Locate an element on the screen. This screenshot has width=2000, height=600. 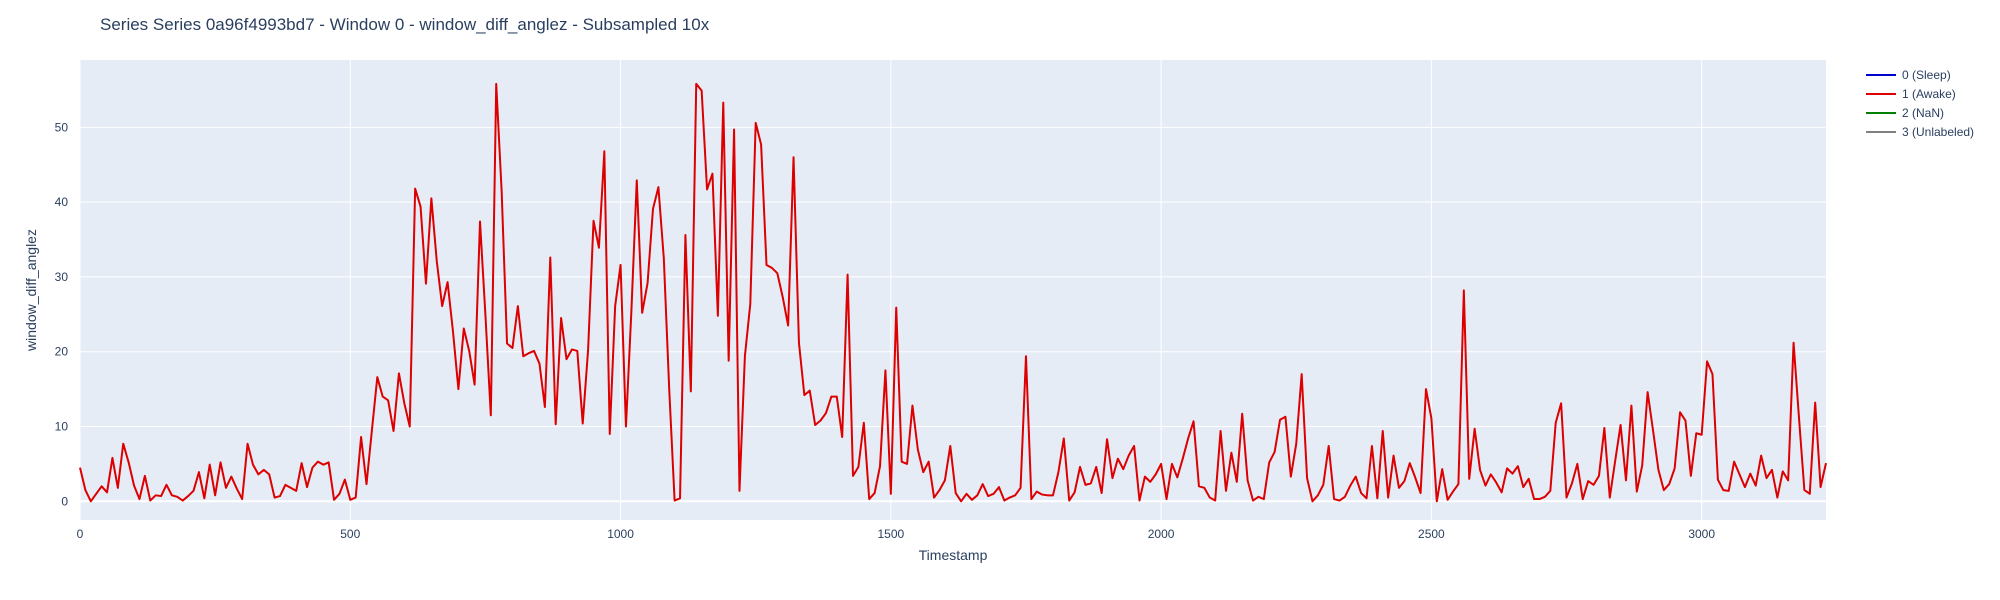
legend: 0 (Sleep) 1 (Awake) 2 (NaN) 3 (Unlabeled) is located at coordinates (1920, 103).